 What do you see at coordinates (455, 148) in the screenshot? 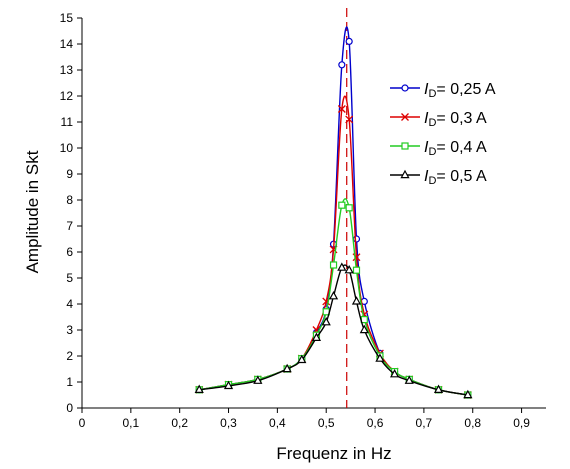
I see `legend-label: ID= 0,4 A` at bounding box center [455, 148].